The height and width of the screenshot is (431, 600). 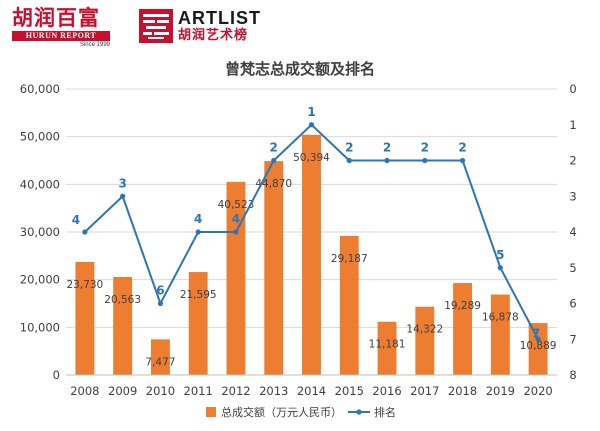 I want to click on bar-value-label: 29,187, so click(x=349, y=259).